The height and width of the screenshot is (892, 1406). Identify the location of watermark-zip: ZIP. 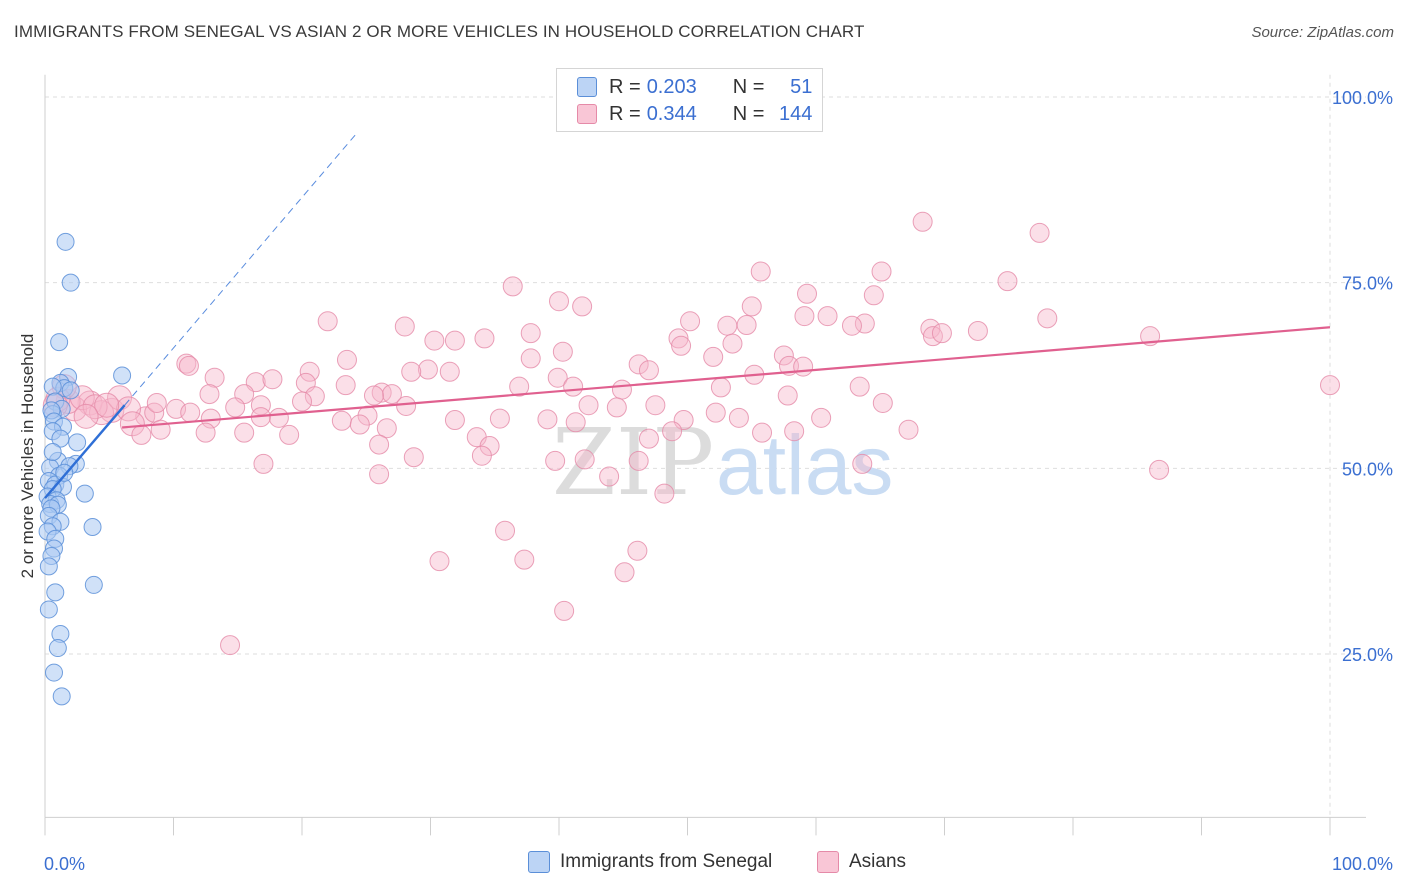
(633, 462).